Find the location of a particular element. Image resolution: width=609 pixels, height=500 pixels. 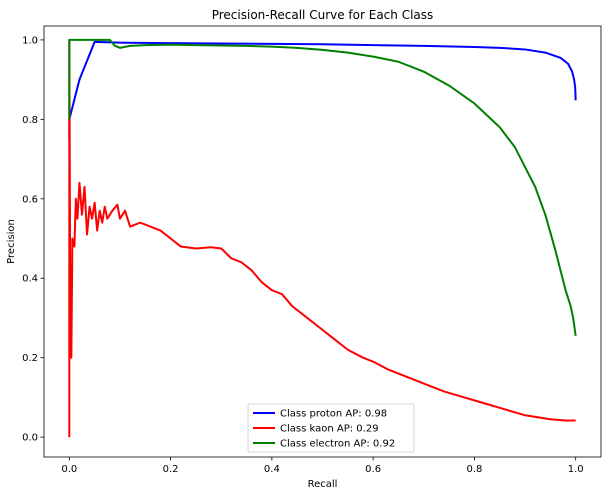

y-tick-label: 0.6 is located at coordinates (30, 199).